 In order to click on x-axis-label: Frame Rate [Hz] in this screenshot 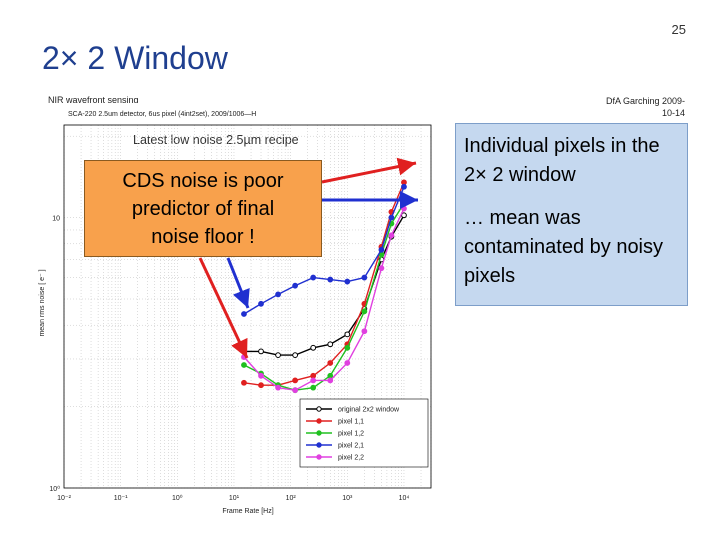, I will do `click(247, 511)`.